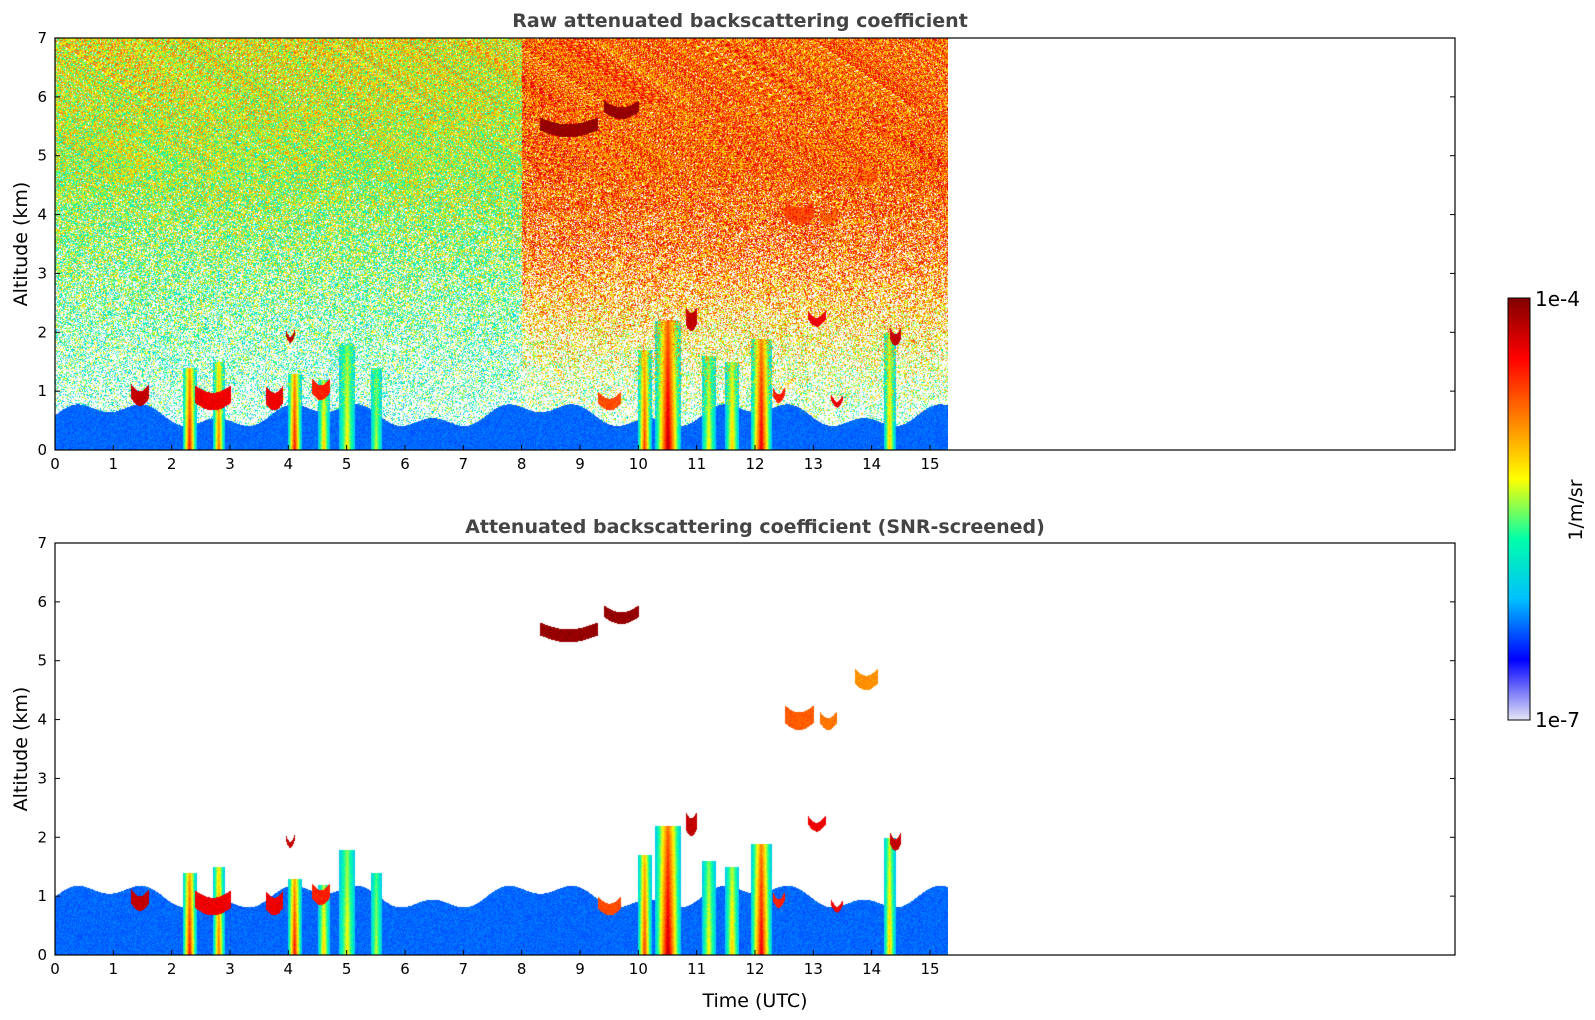  I want to click on colorbar-max-label: 1e-4, so click(1557, 299).